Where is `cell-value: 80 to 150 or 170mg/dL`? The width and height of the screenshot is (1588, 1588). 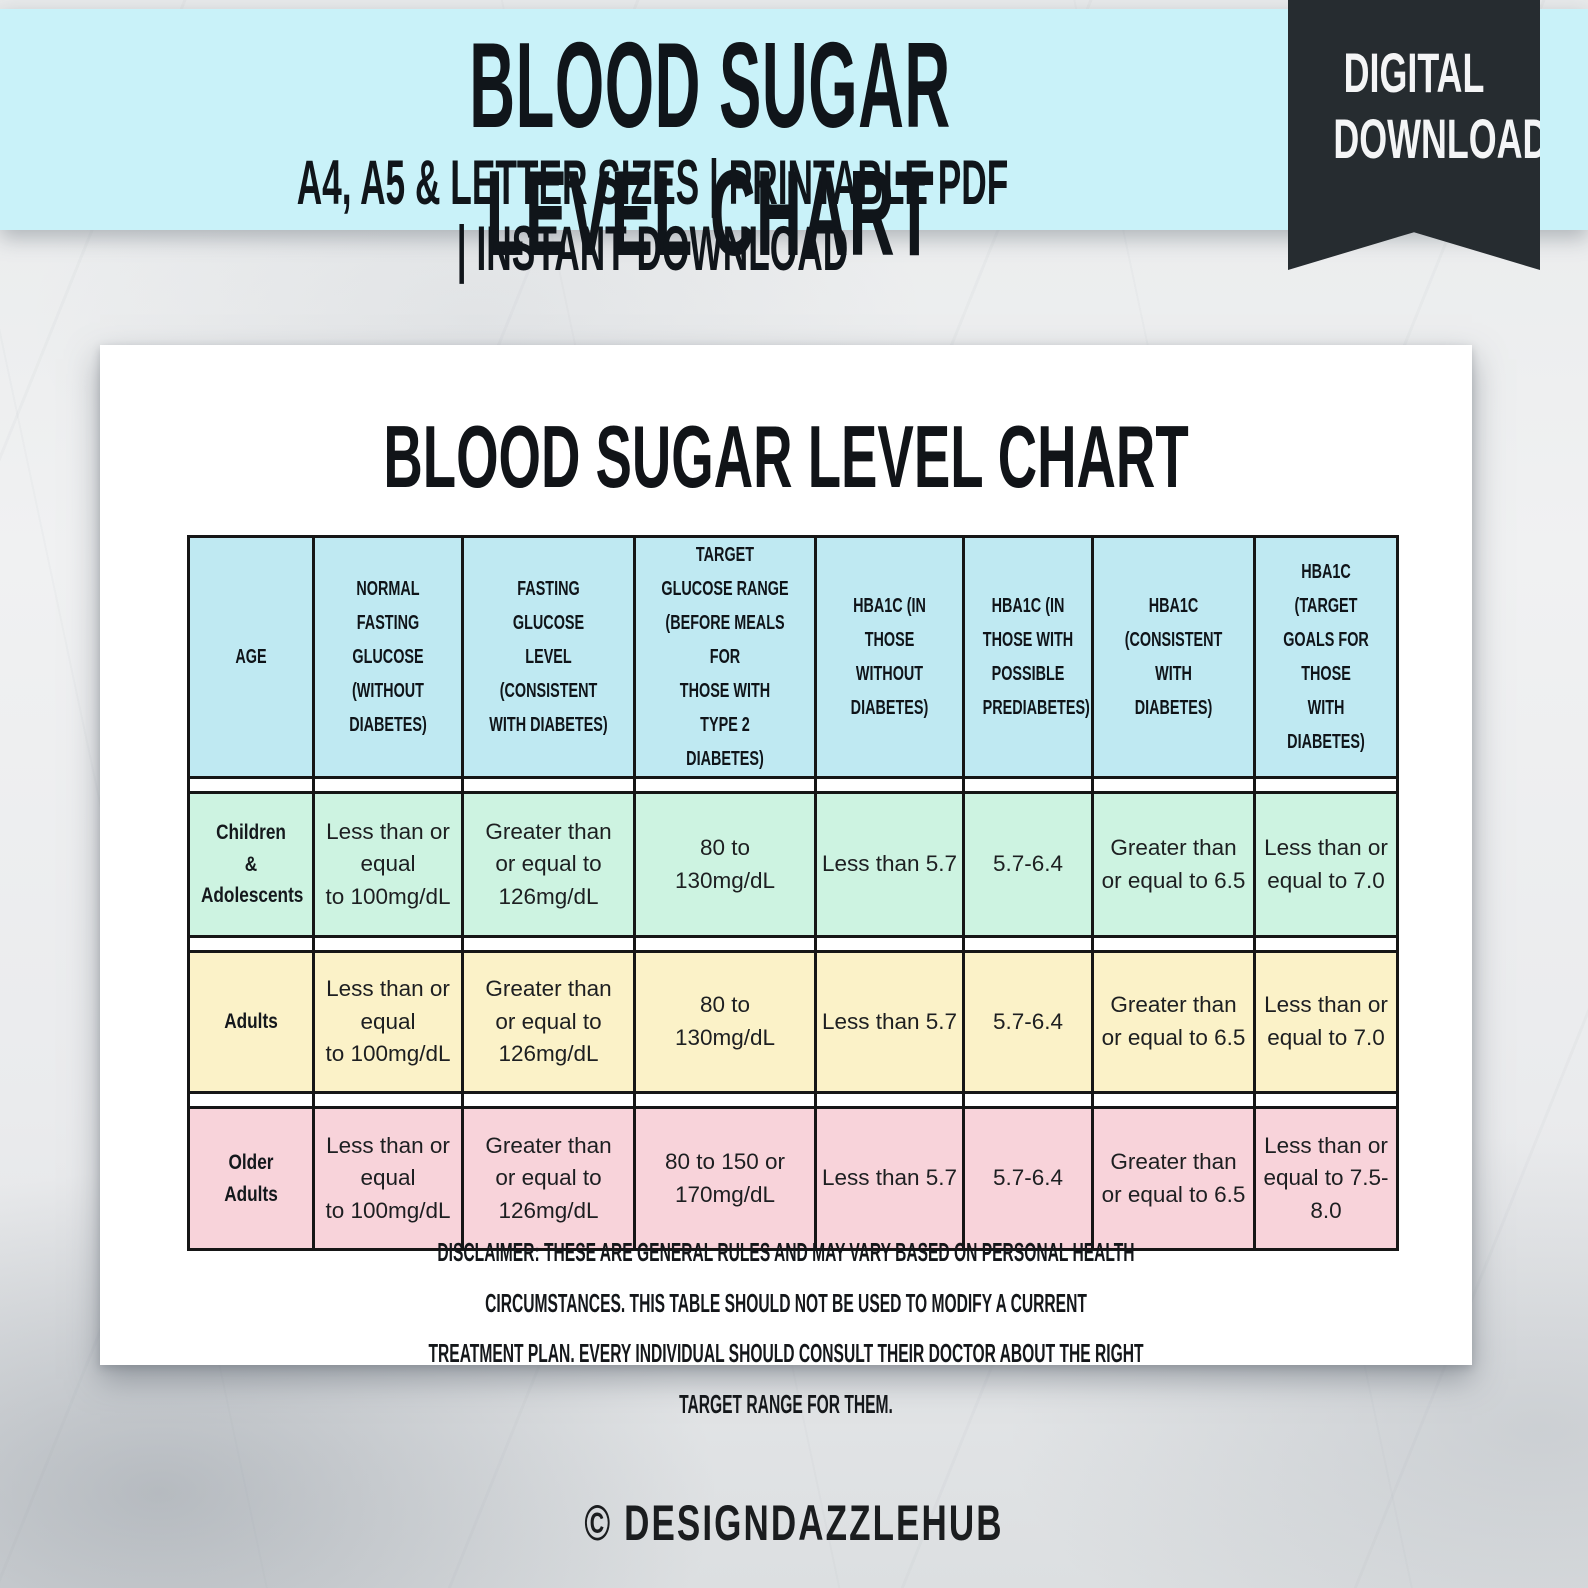
cell-value: 80 to 150 or 170mg/dL is located at coordinates (725, 1177).